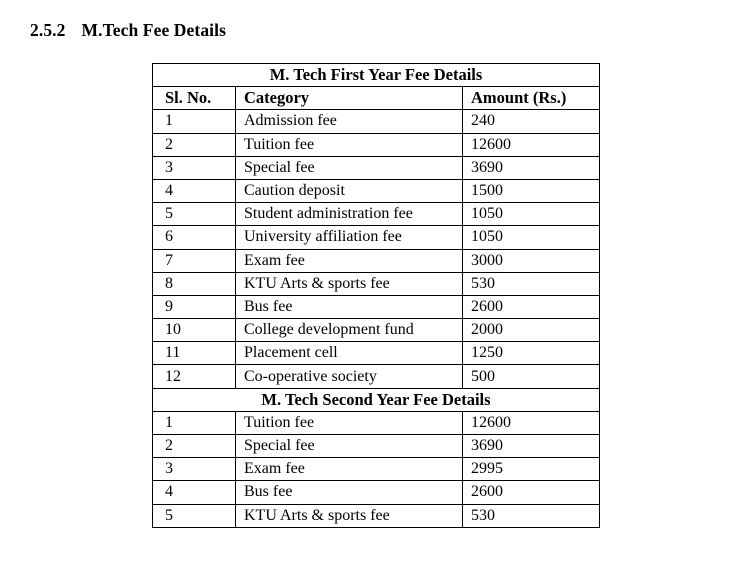 This screenshot has width=756, height=580. I want to click on column-header: Sl. No., so click(194, 98).